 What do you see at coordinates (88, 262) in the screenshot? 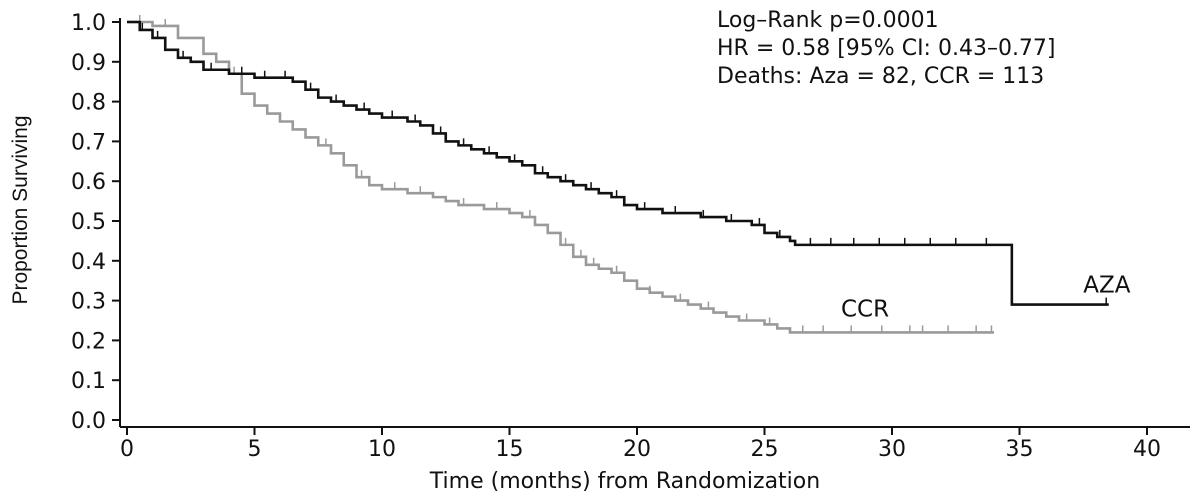
I see `y-tick-label: 0.4` at bounding box center [88, 262].